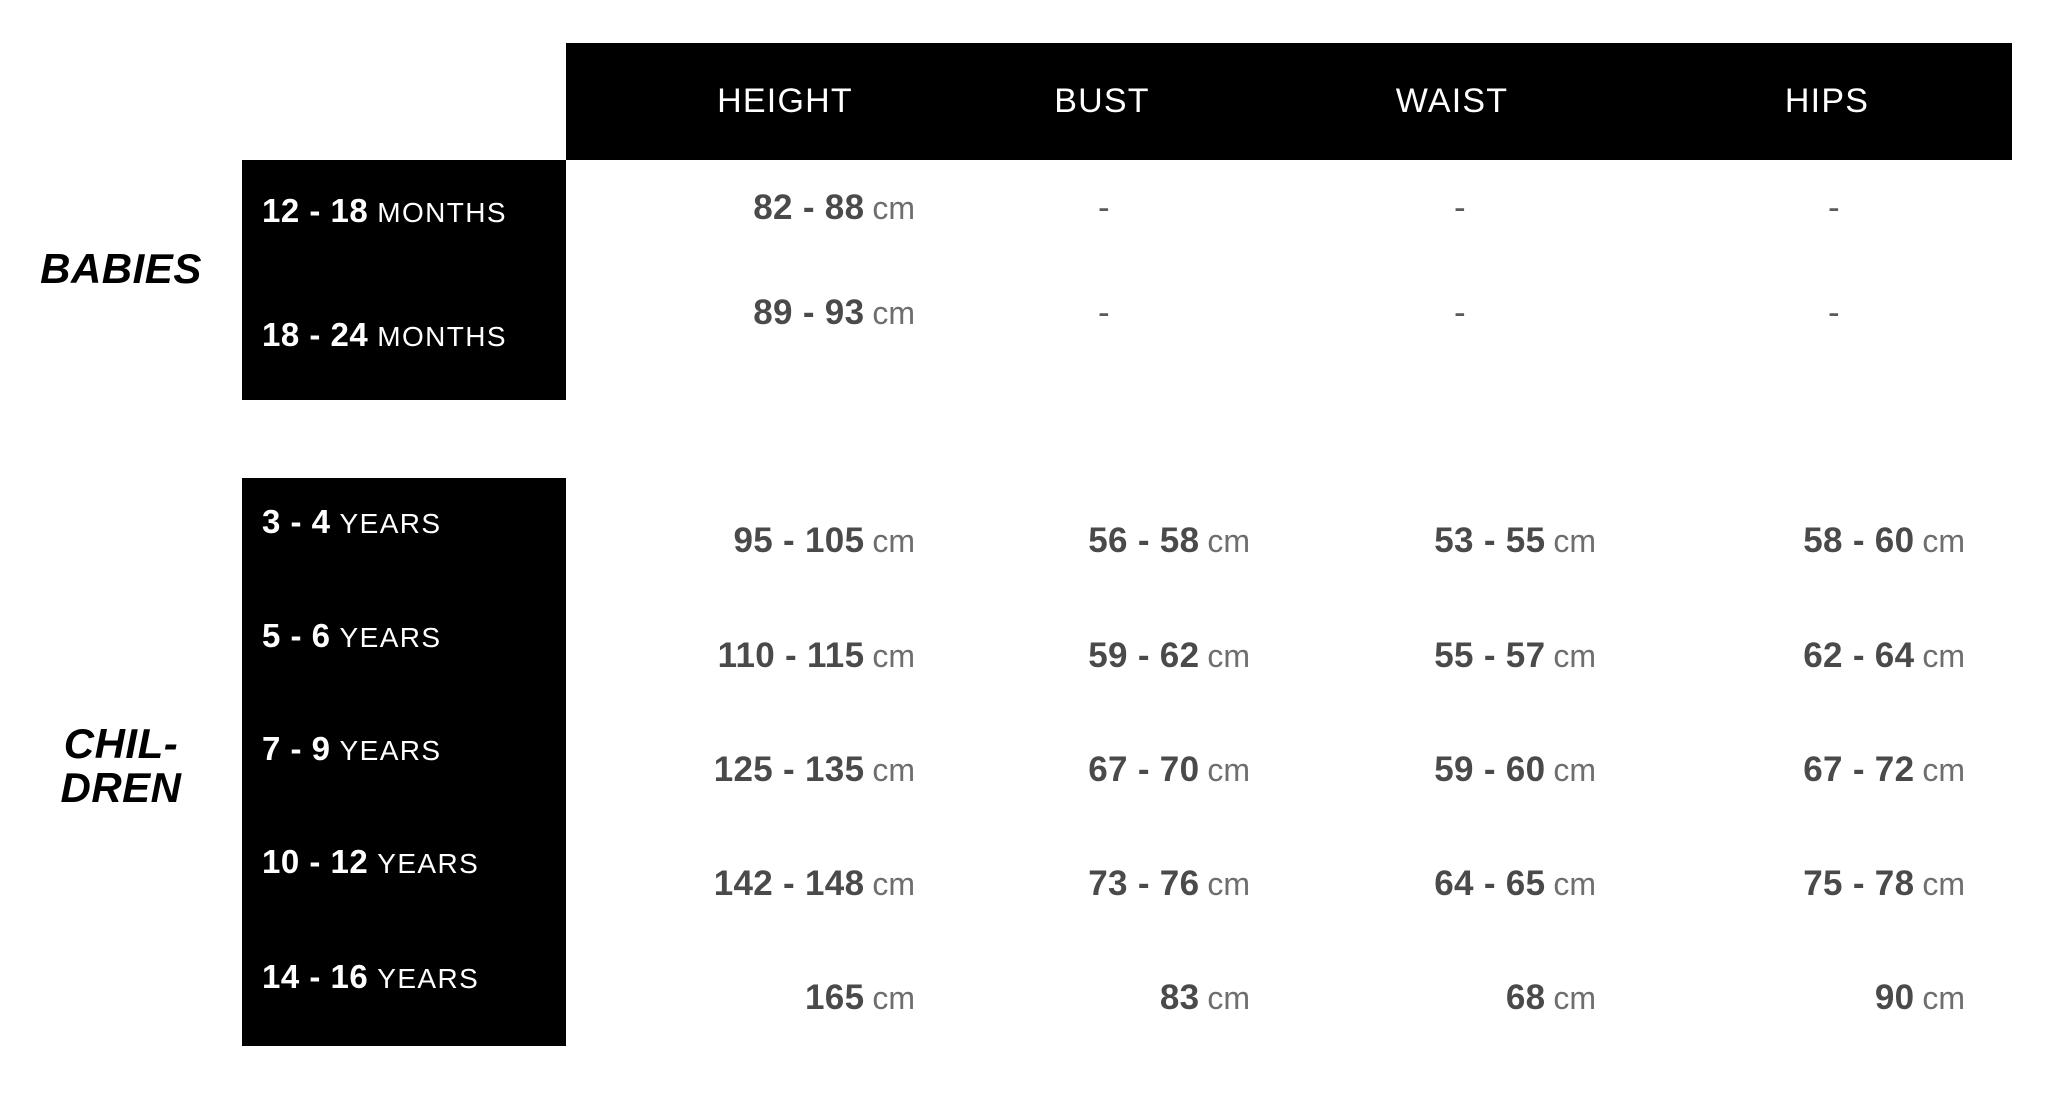 The width and height of the screenshot is (2048, 1096). Describe the element at coordinates (799, 540) in the screenshot. I see `cell-value: 95 - 105` at that location.